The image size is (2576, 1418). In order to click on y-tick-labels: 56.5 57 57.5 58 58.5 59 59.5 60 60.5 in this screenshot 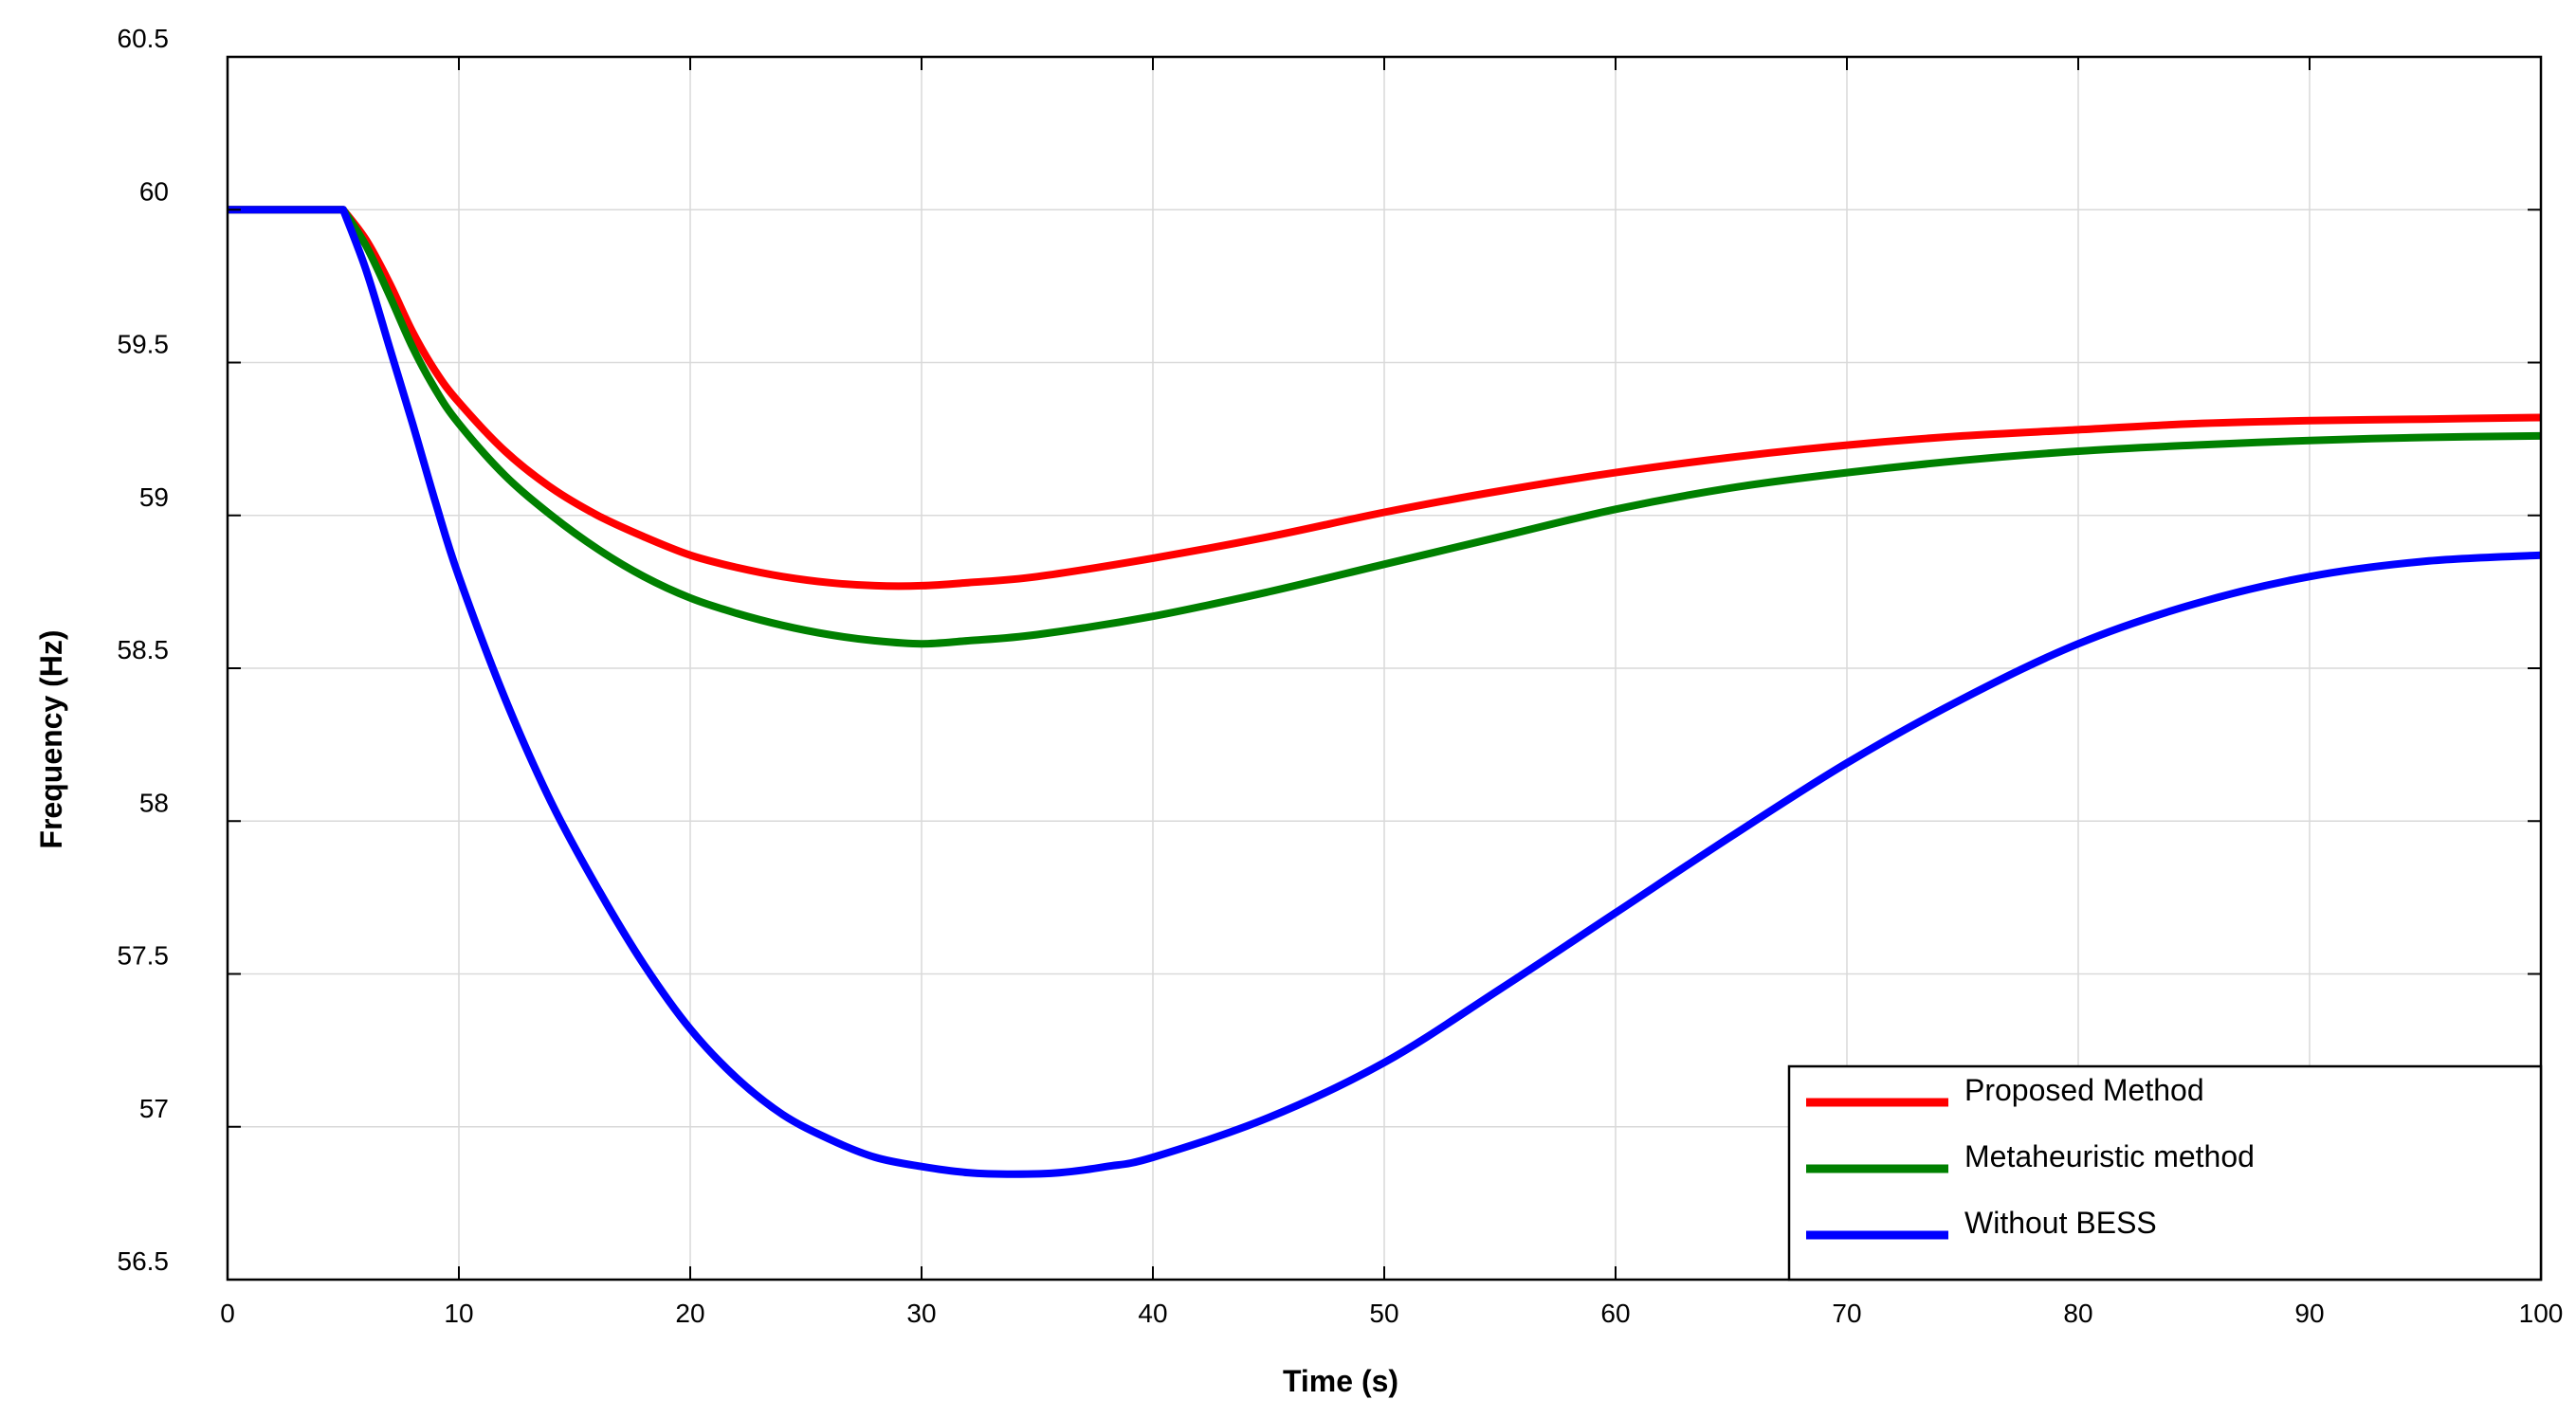, I will do `click(144, 650)`.